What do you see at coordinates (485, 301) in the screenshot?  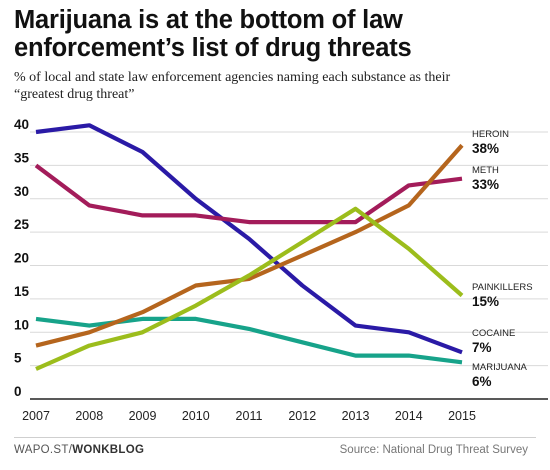 I see `series-value-label: 15%` at bounding box center [485, 301].